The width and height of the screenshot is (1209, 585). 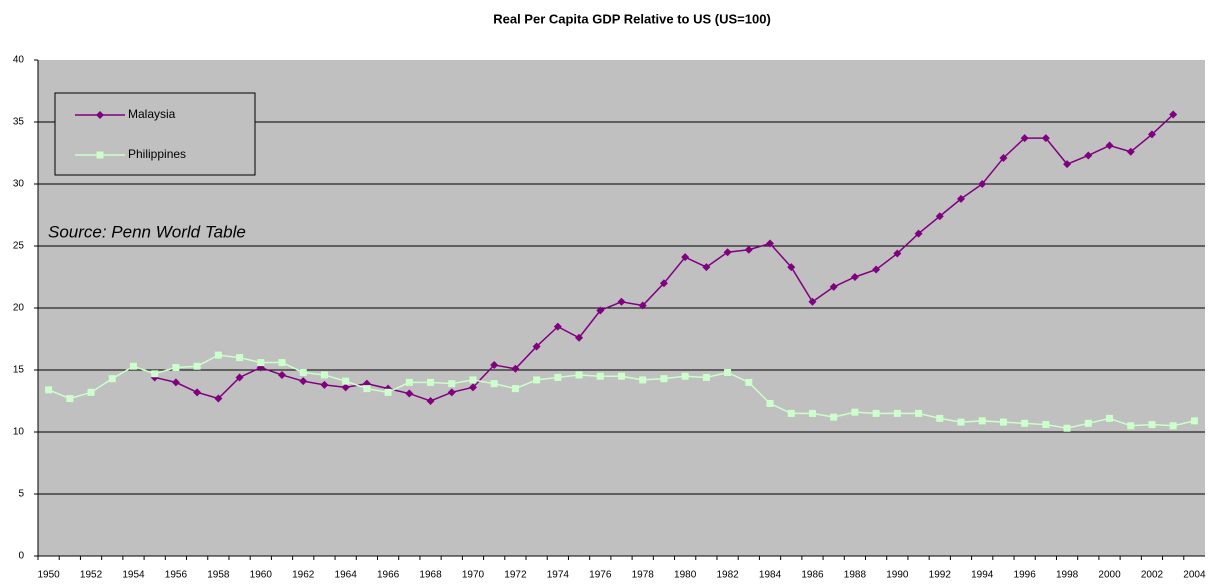 I want to click on legend-box, so click(x=155, y=134).